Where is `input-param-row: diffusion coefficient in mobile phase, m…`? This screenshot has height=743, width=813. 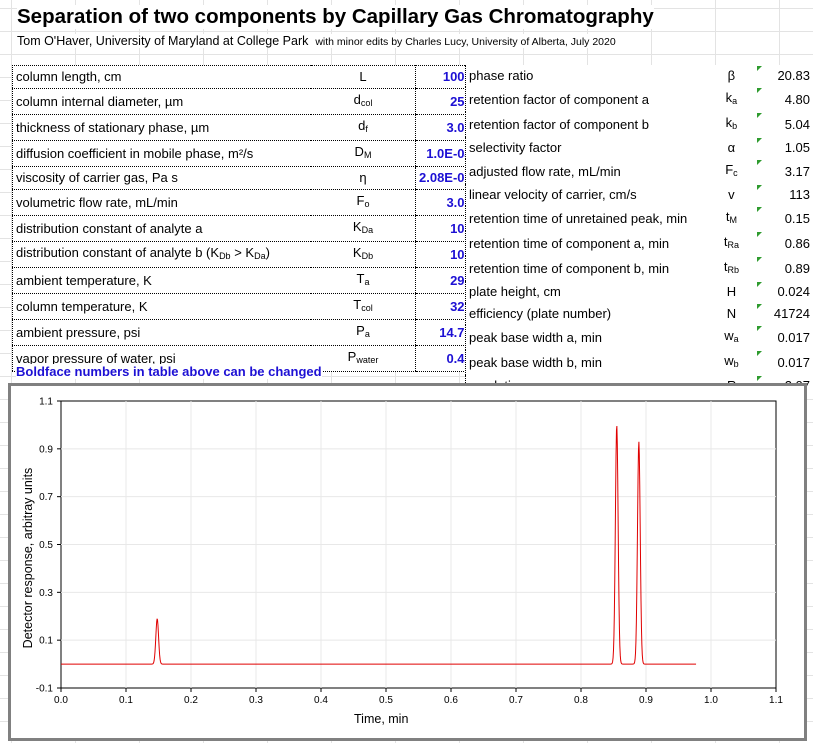 input-param-row: diffusion coefficient in mobile phase, m… is located at coordinates (244, 153).